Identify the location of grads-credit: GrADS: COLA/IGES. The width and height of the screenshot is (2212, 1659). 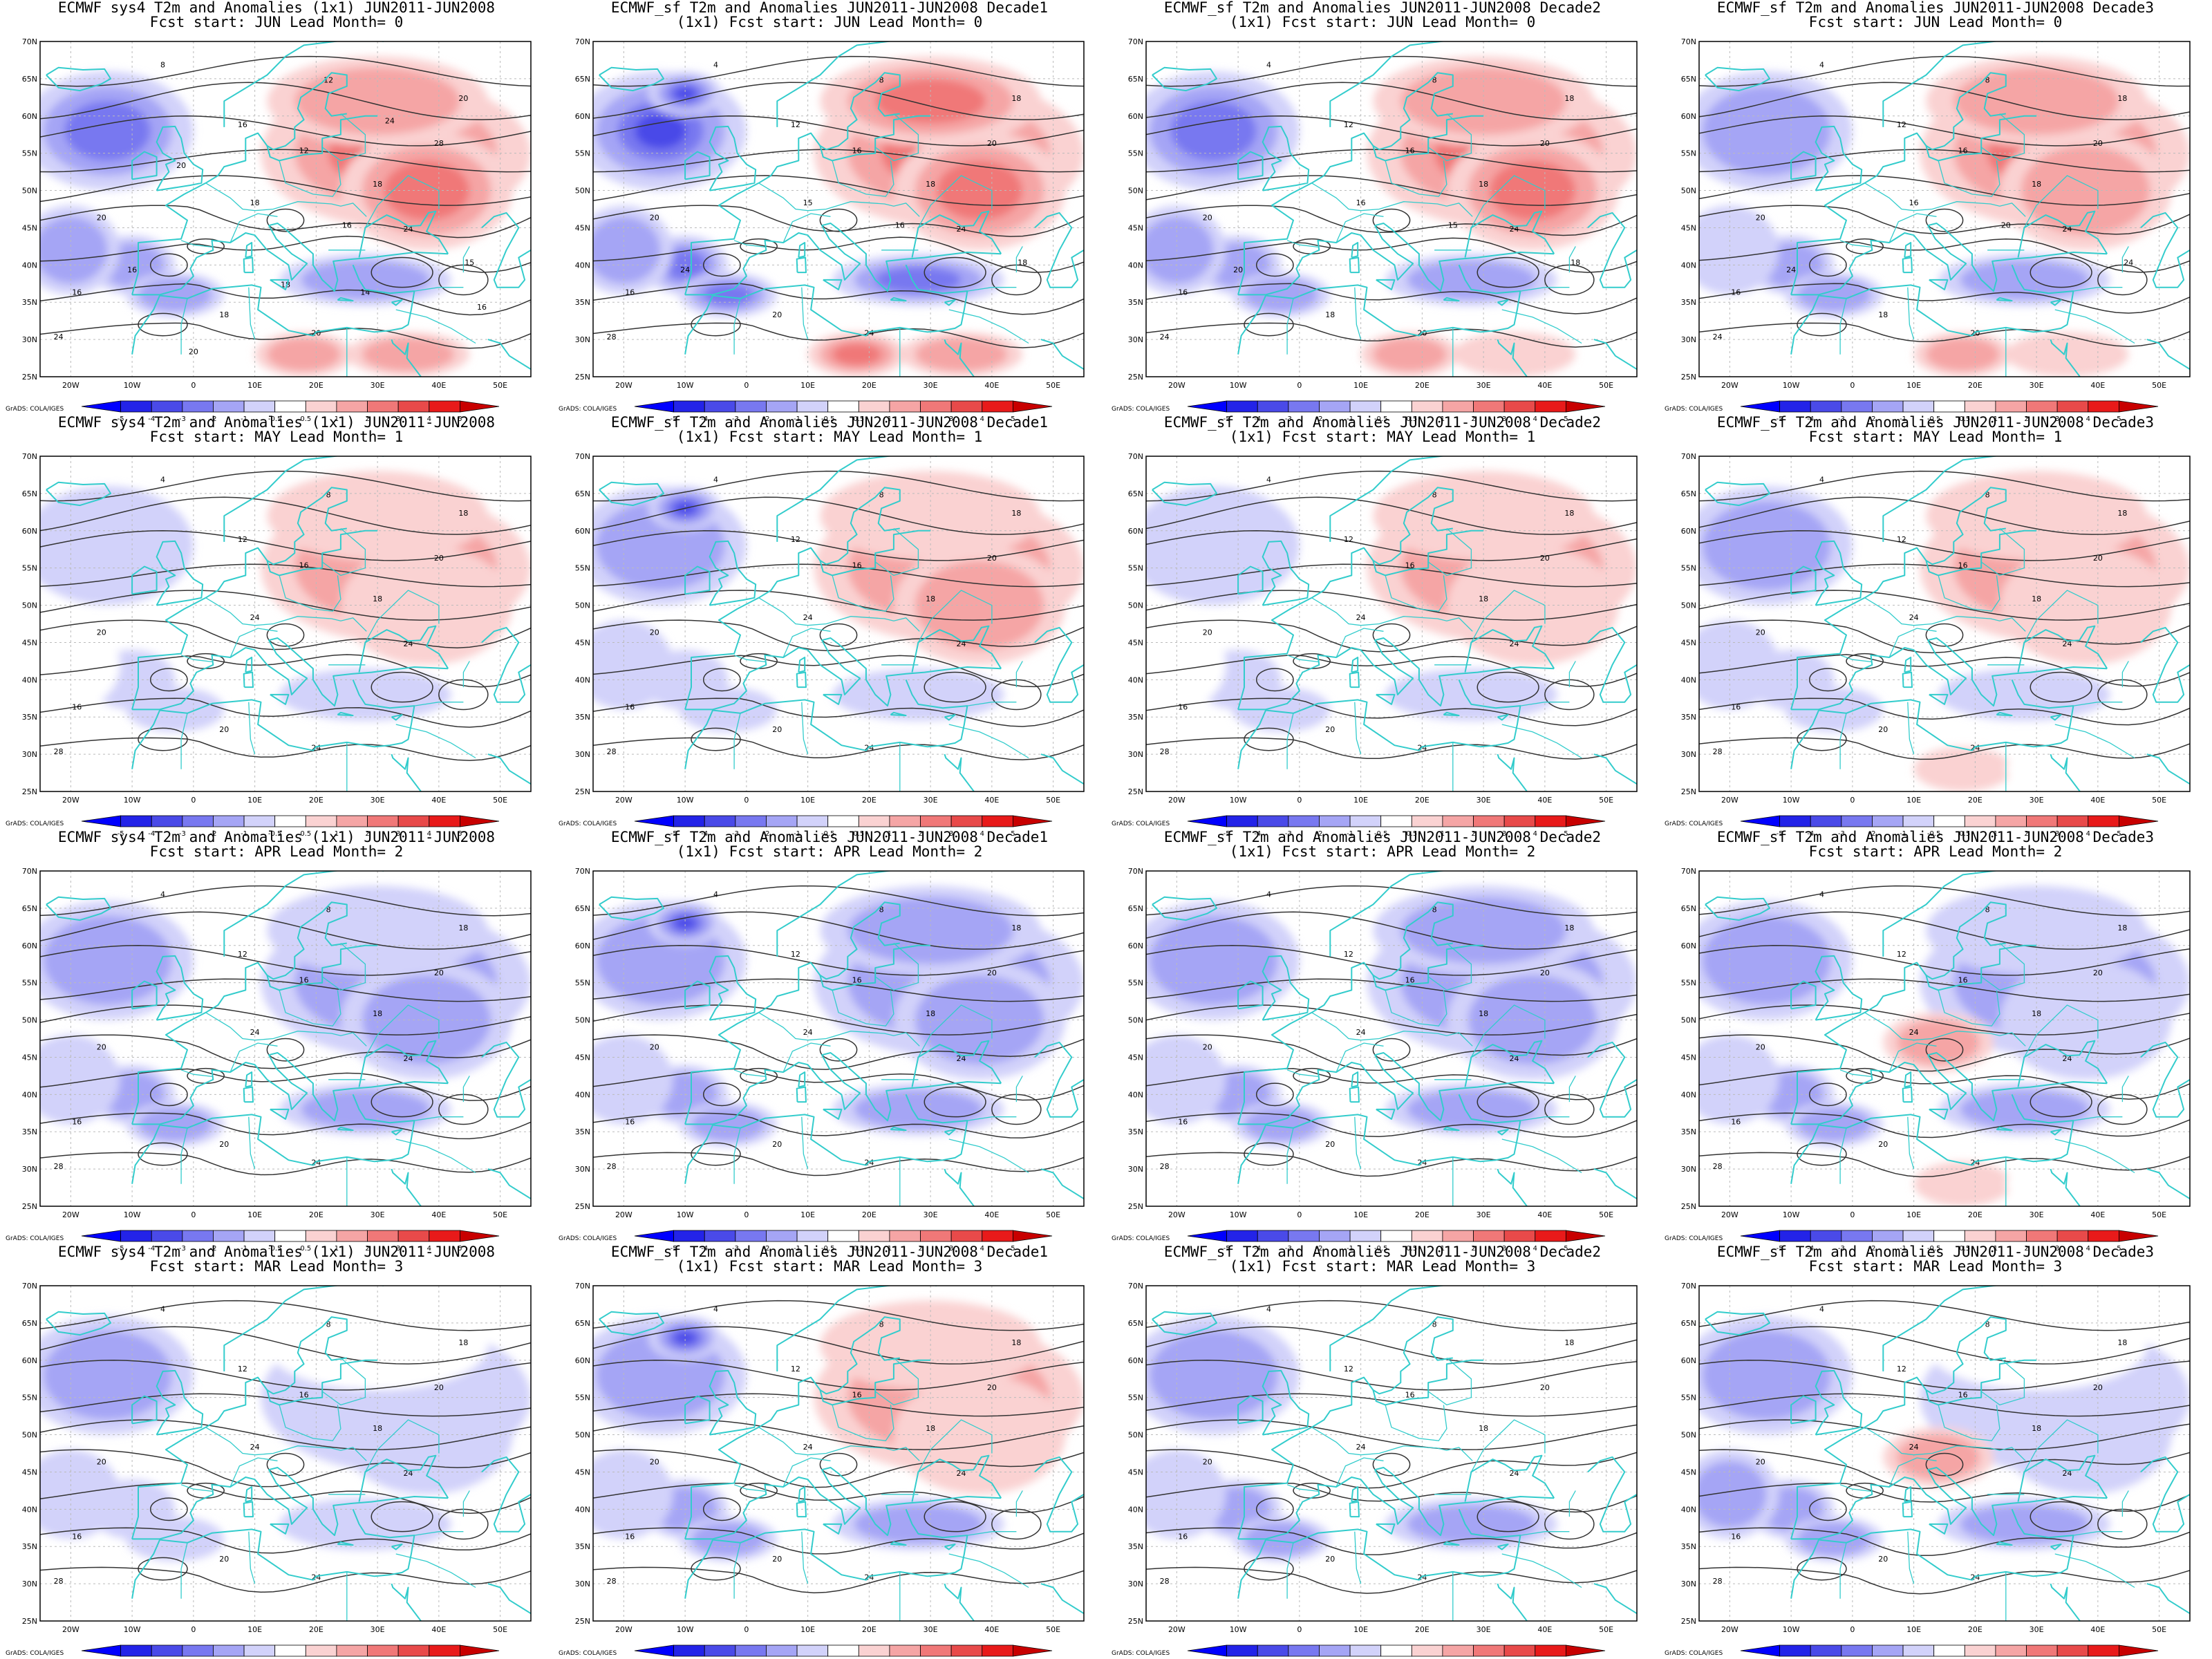
(1694, 409).